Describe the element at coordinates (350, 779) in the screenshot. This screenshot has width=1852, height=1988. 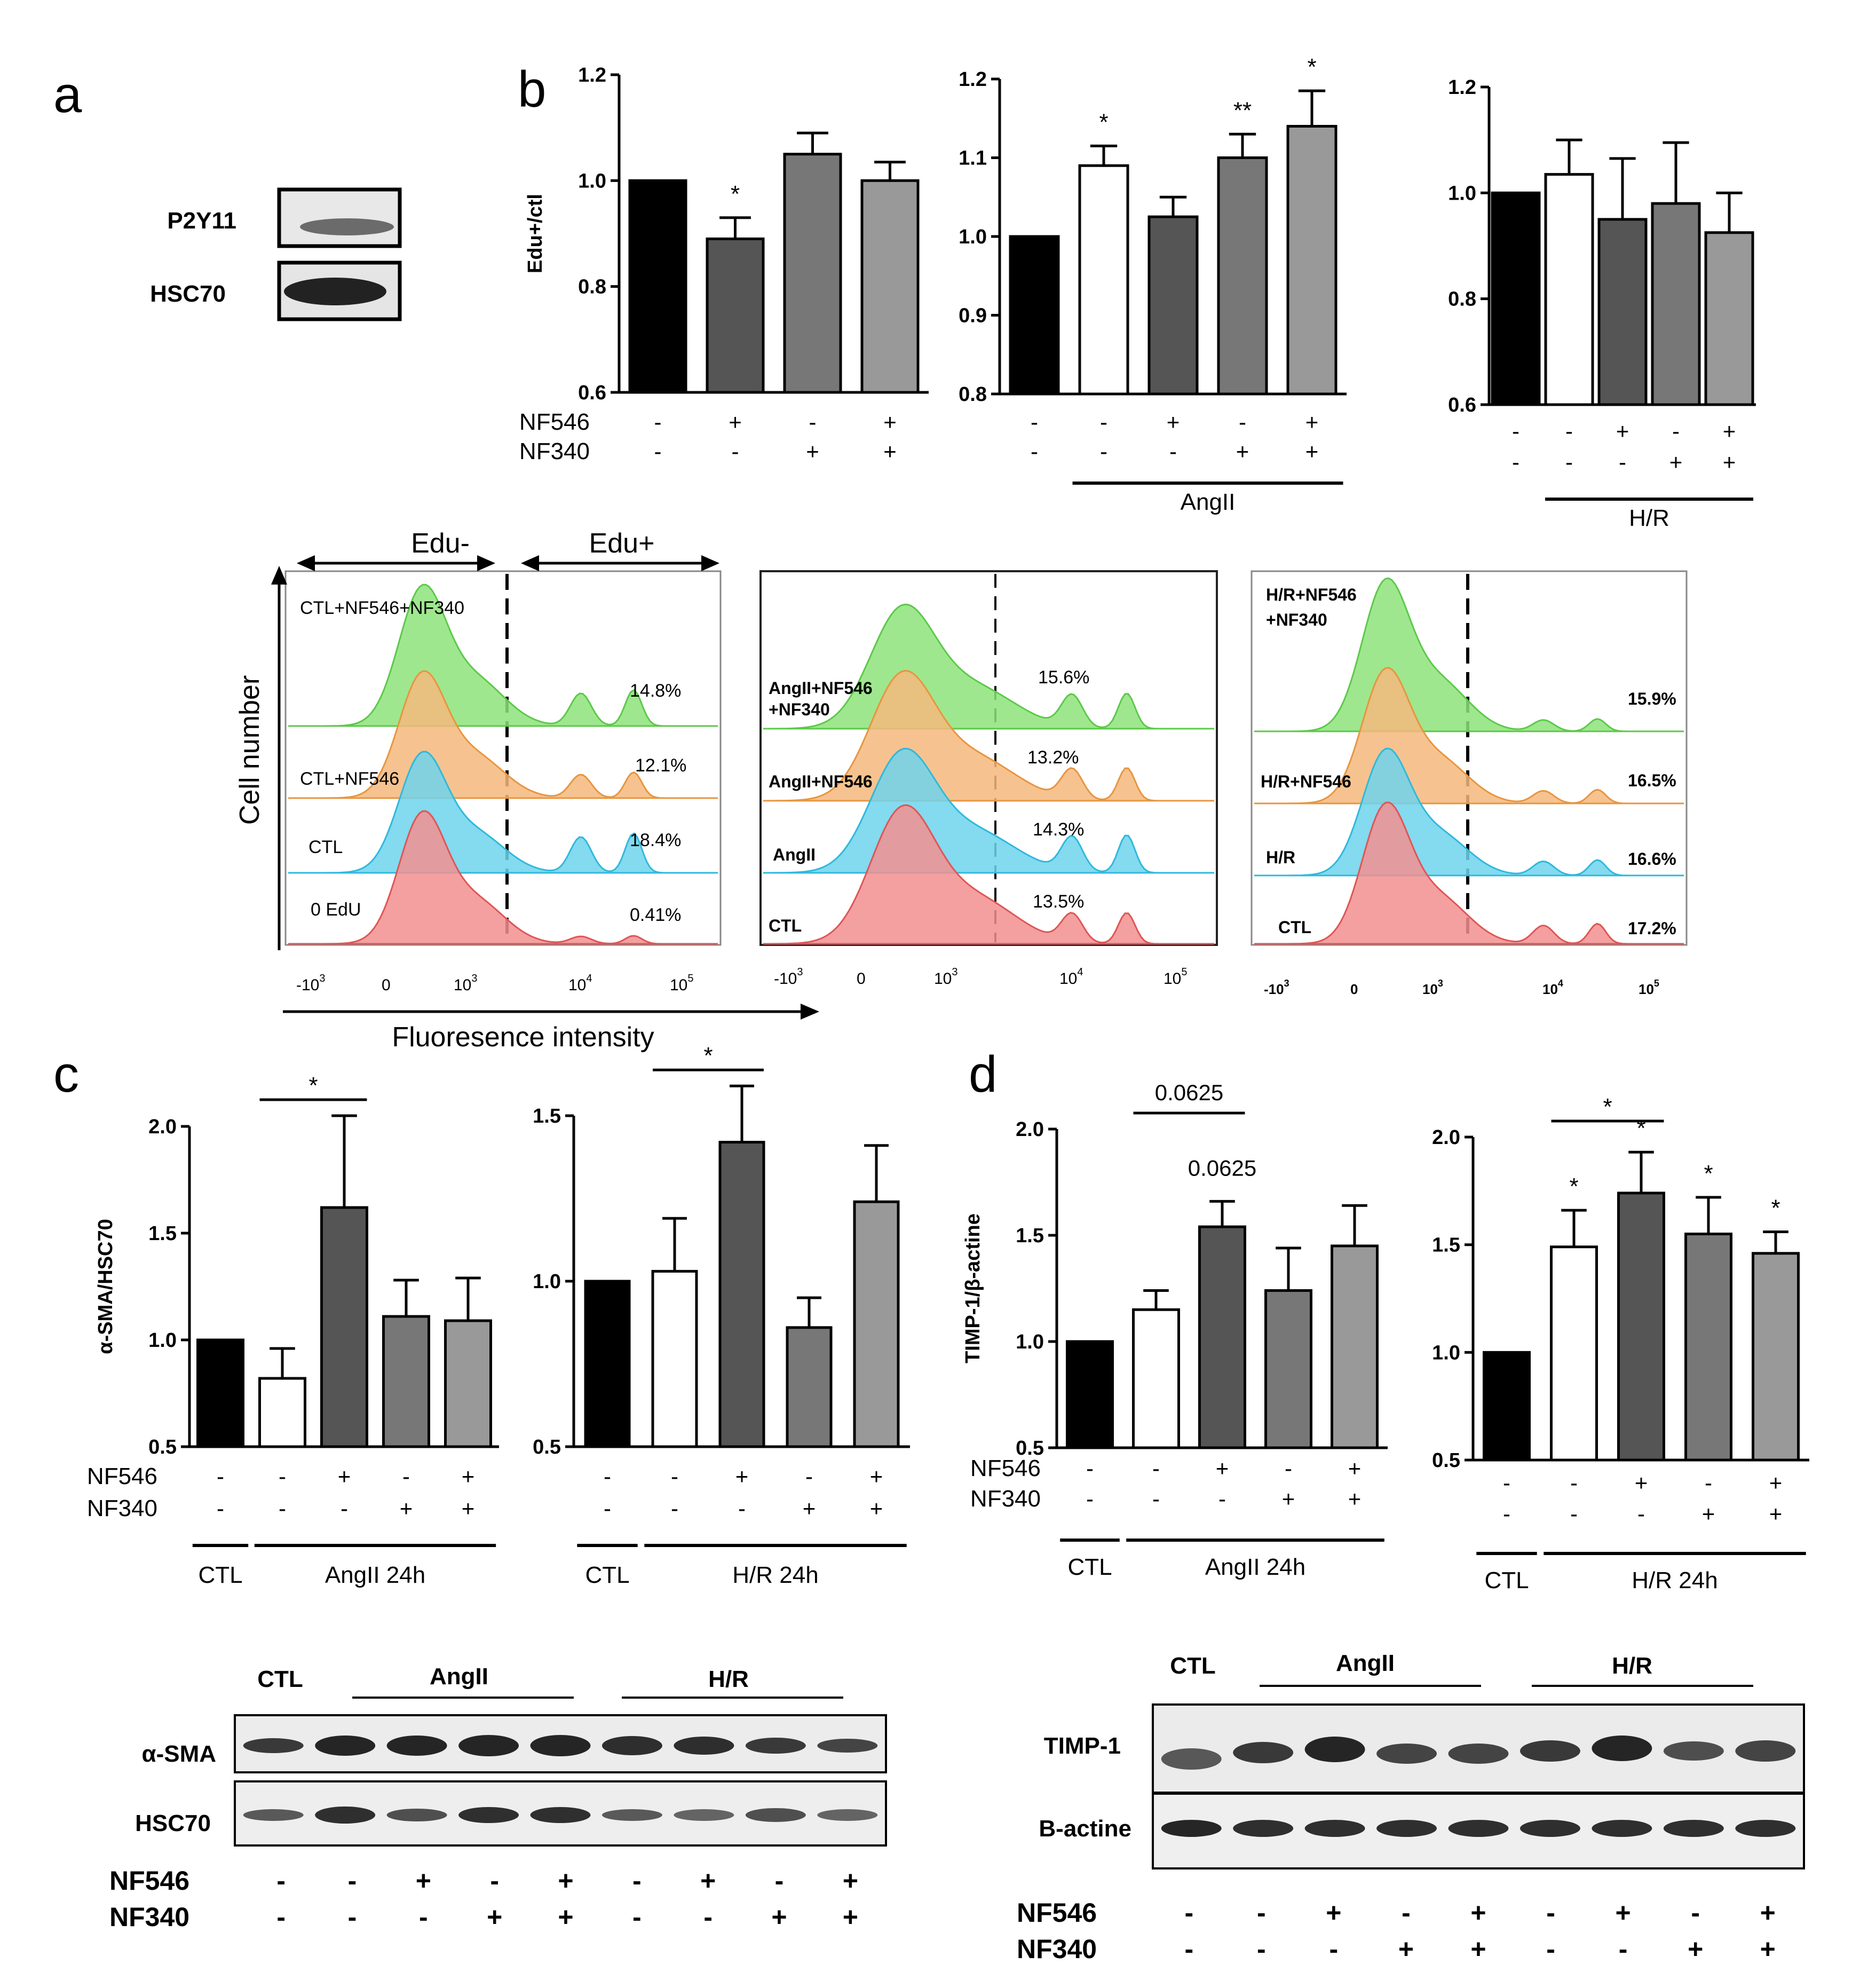
I see `flow-1-label-1: CTL+NF546` at that location.